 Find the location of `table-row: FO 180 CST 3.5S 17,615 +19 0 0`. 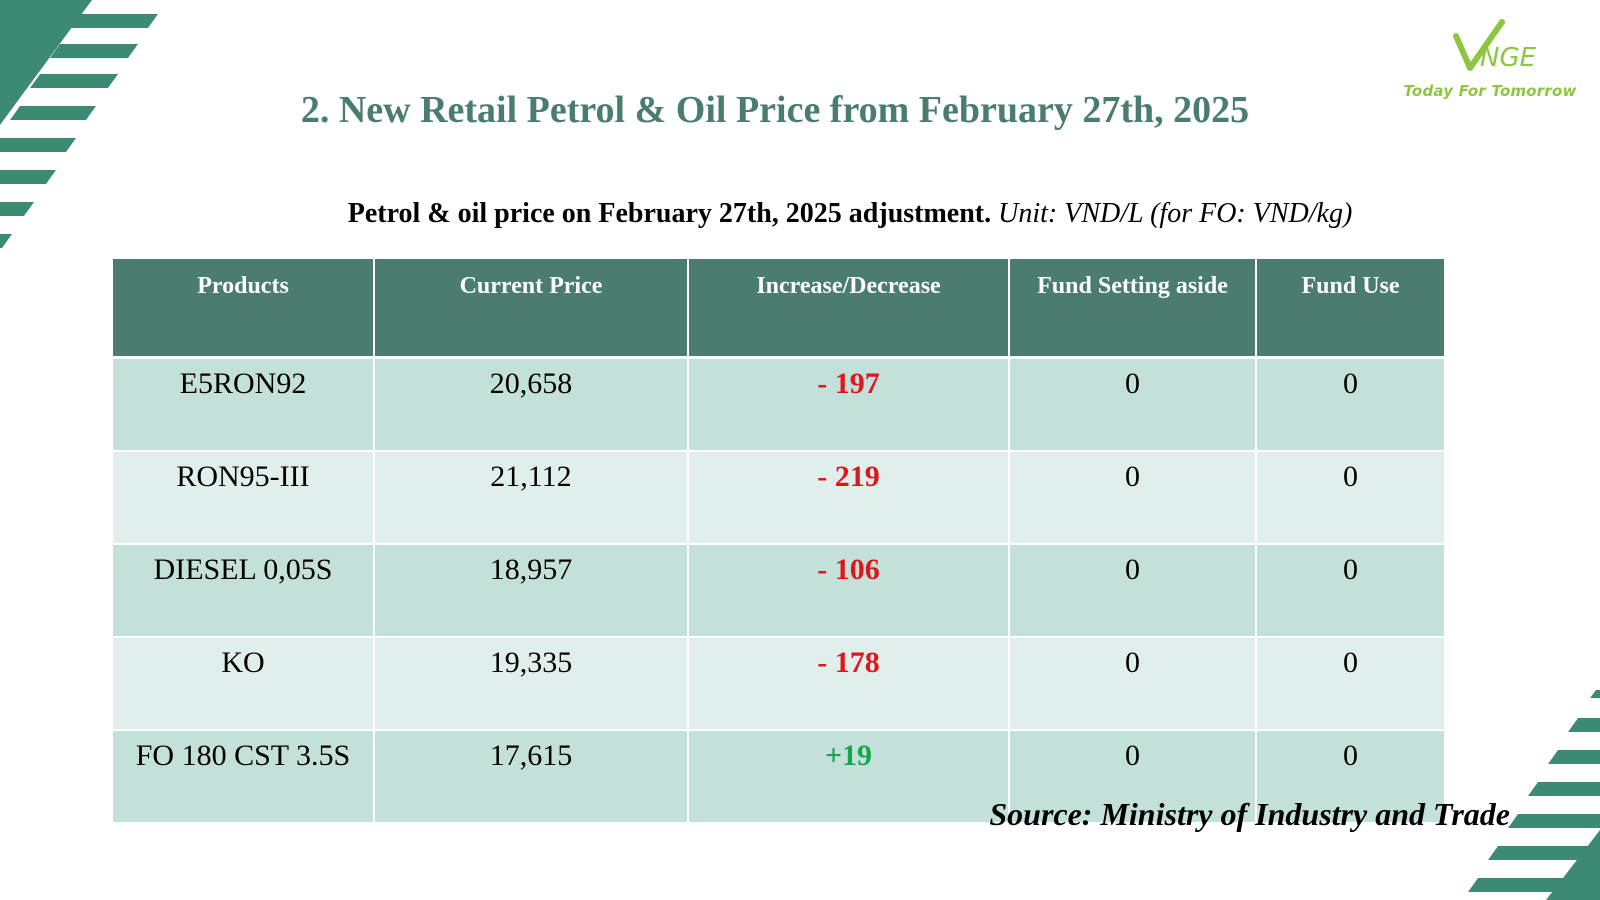

table-row: FO 180 CST 3.5S 17,615 +19 0 0 is located at coordinates (778, 777).